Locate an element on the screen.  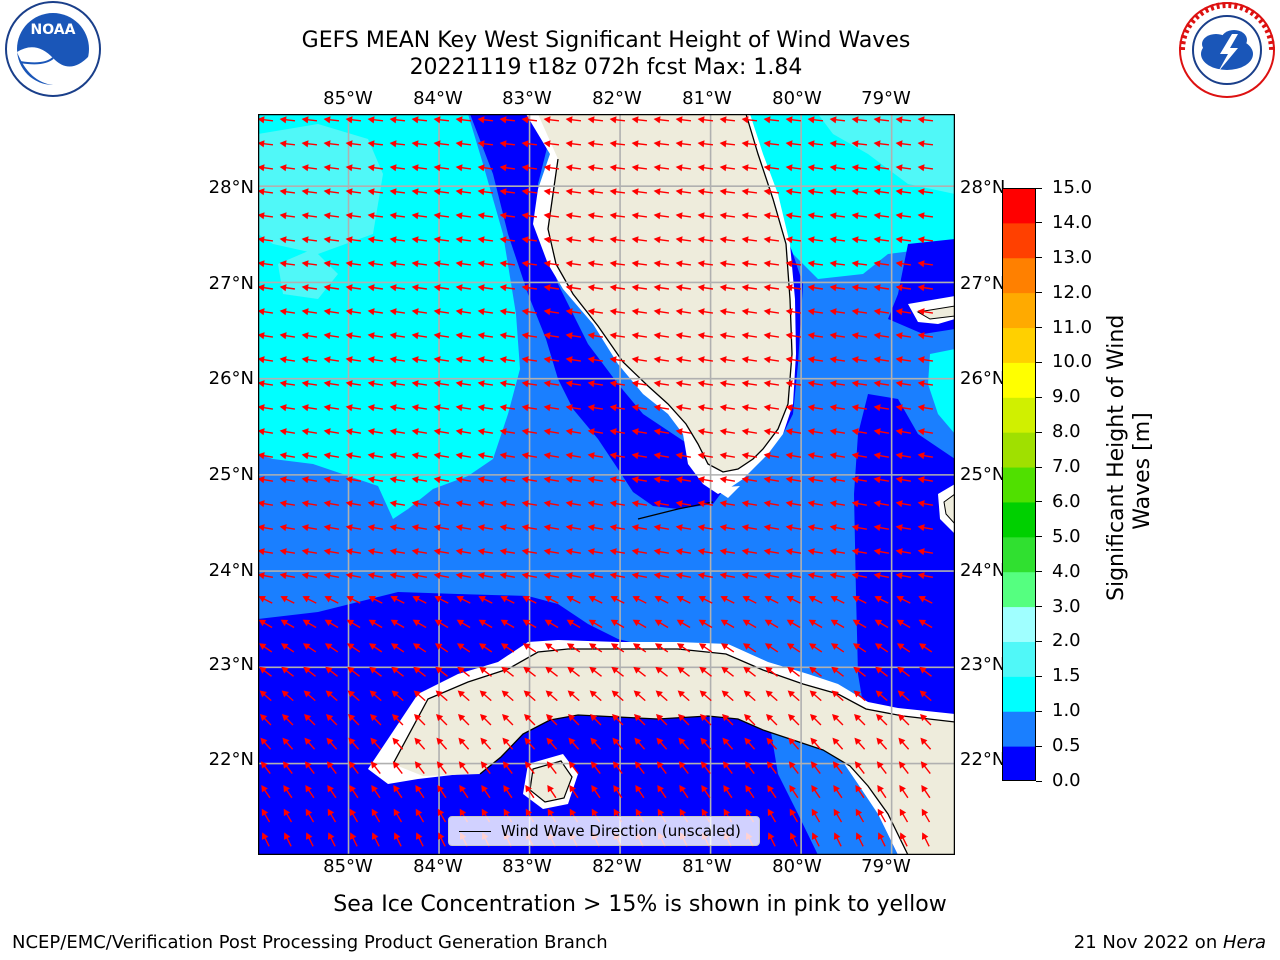
colorbar-tick-label: 12.0 is located at coordinates (1072, 292).